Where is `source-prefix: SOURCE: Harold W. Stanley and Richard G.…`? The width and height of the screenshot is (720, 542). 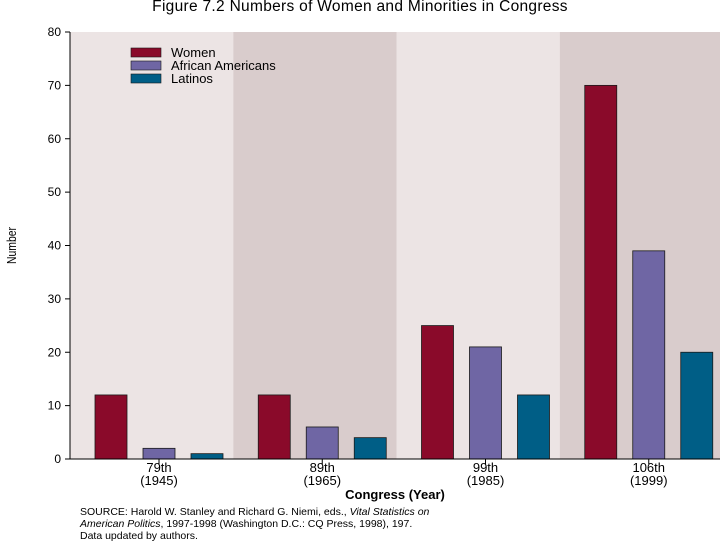
source-prefix: SOURCE: Harold W. Stanley and Richard G.… is located at coordinates (215, 512).